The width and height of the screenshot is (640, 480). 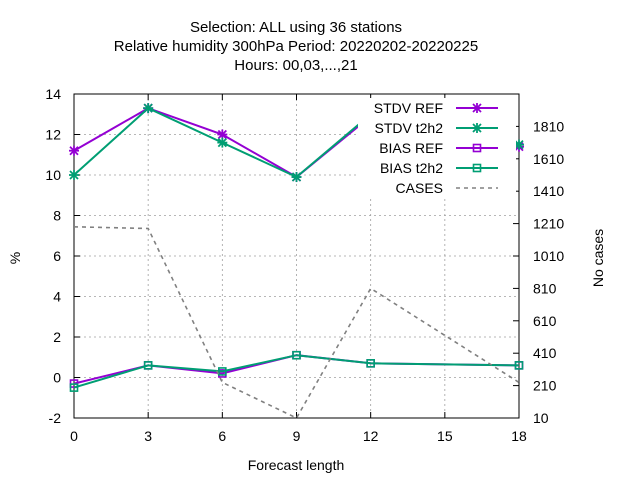 I want to click on legend-label-3: BIAS t2h2, so click(x=411, y=168).